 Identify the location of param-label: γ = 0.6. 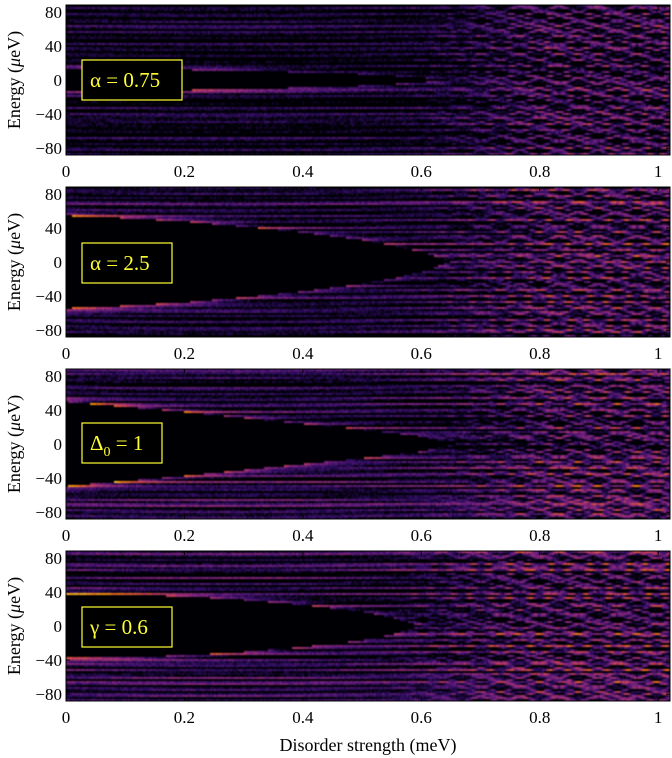
(118, 627).